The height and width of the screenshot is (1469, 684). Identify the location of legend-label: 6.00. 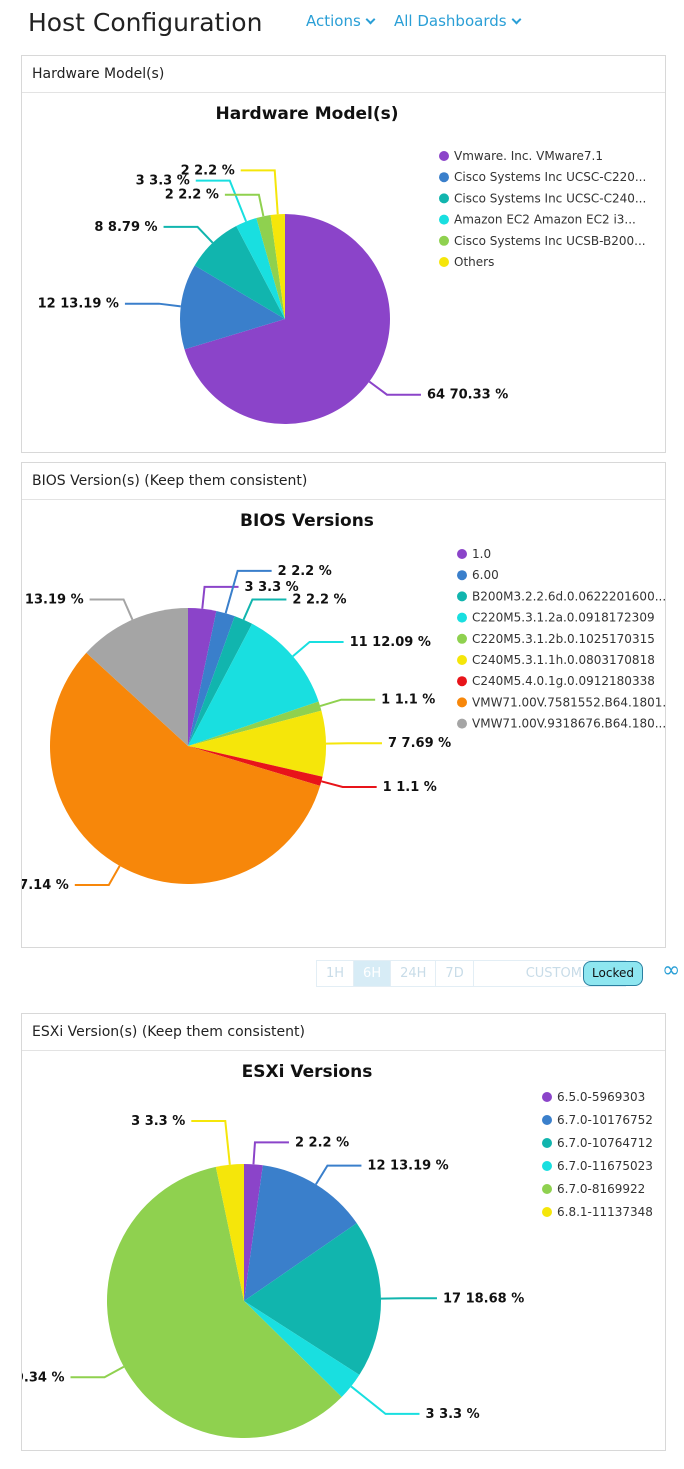
(485, 575).